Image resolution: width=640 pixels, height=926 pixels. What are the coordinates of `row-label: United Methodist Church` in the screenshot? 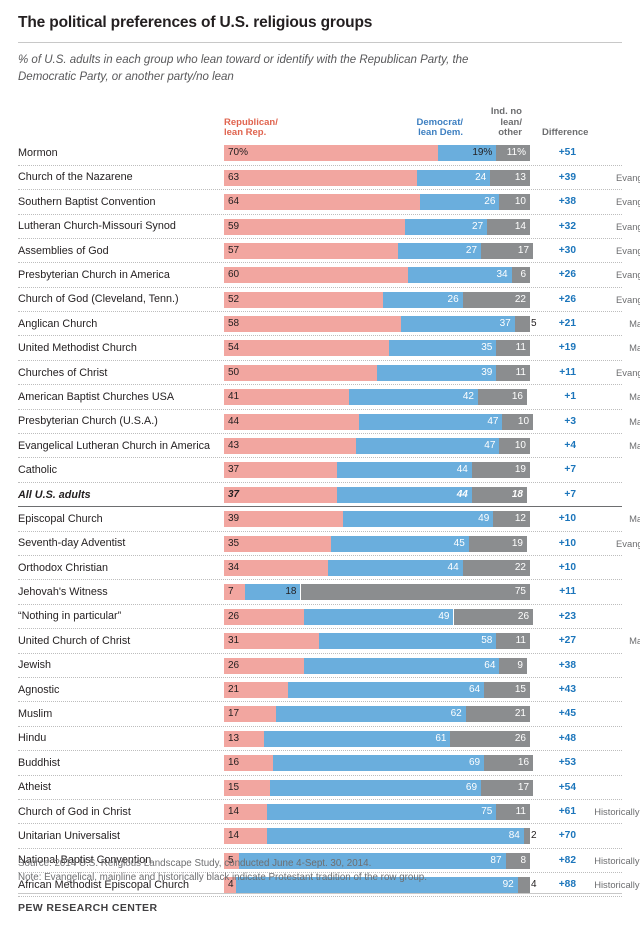 It's located at (77, 348).